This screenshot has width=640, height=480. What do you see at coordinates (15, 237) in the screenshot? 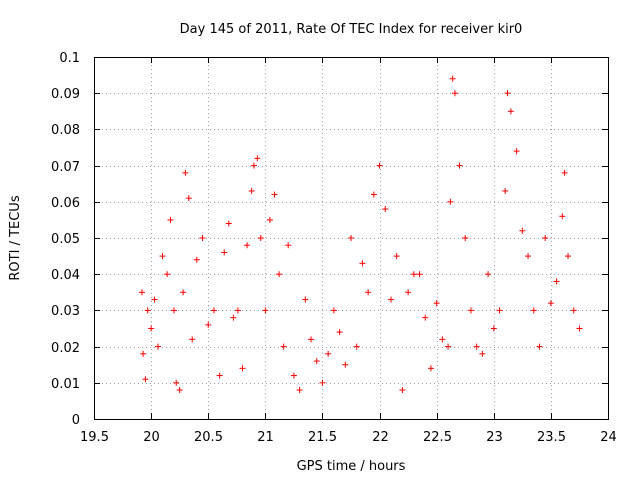
I see `y-axis-label: ROTI / TECUs` at bounding box center [15, 237].